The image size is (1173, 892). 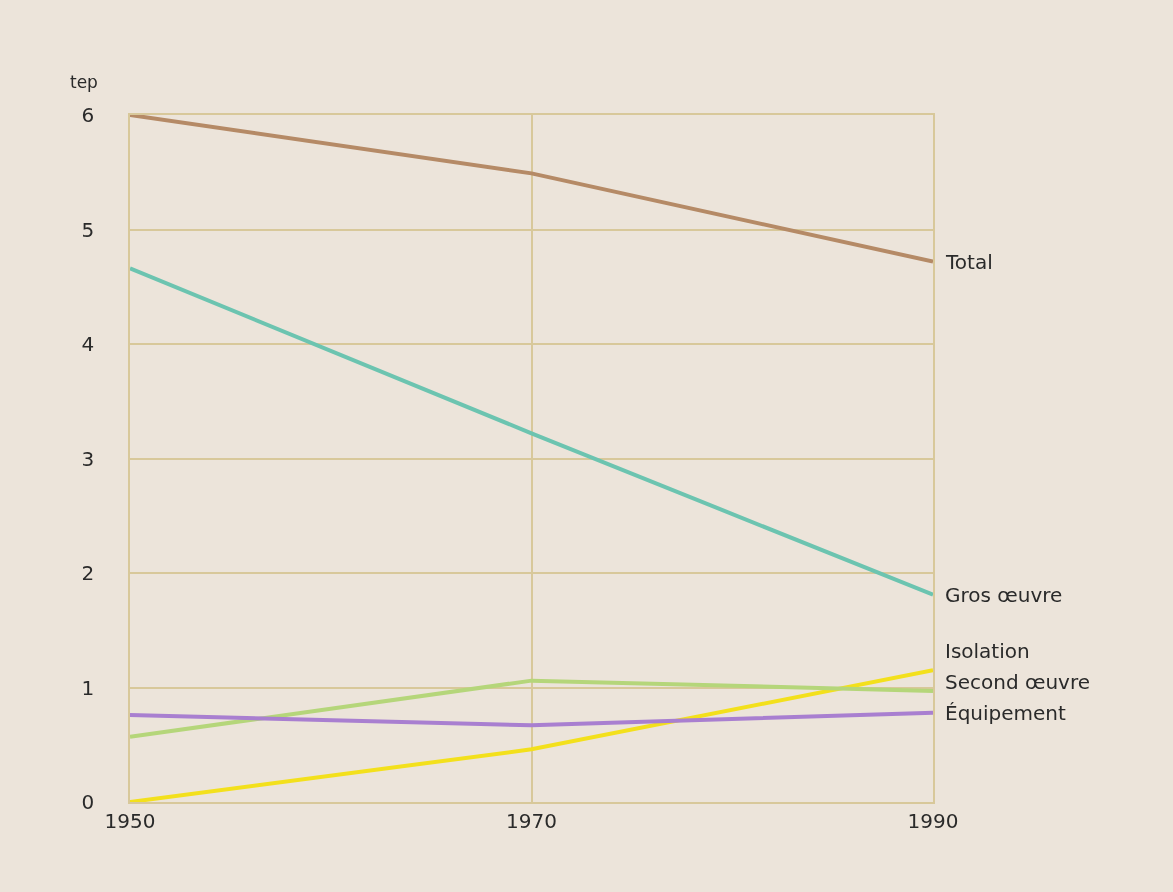 What do you see at coordinates (933, 820) in the screenshot?
I see `x-tick-label: 1990` at bounding box center [933, 820].